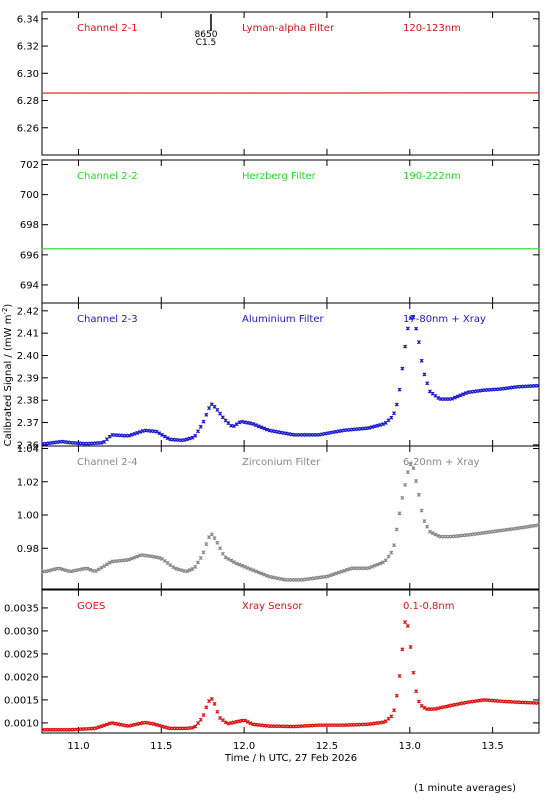 This screenshot has height=800, width=550. Describe the element at coordinates (21, 677) in the screenshot. I see `y-tick-label: 0.0020` at that location.